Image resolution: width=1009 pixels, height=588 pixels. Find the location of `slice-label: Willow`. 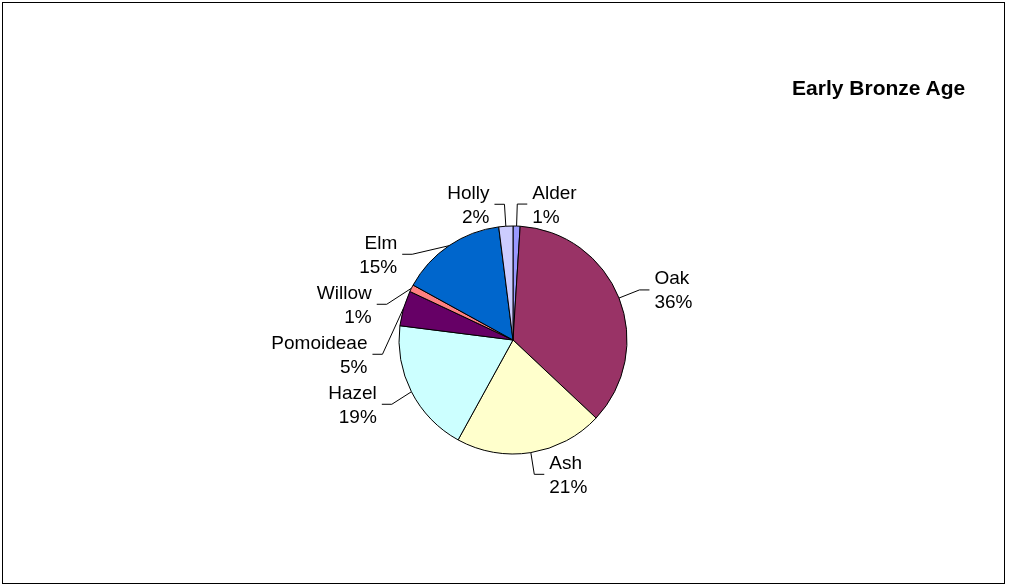

slice-label: Willow is located at coordinates (344, 292).